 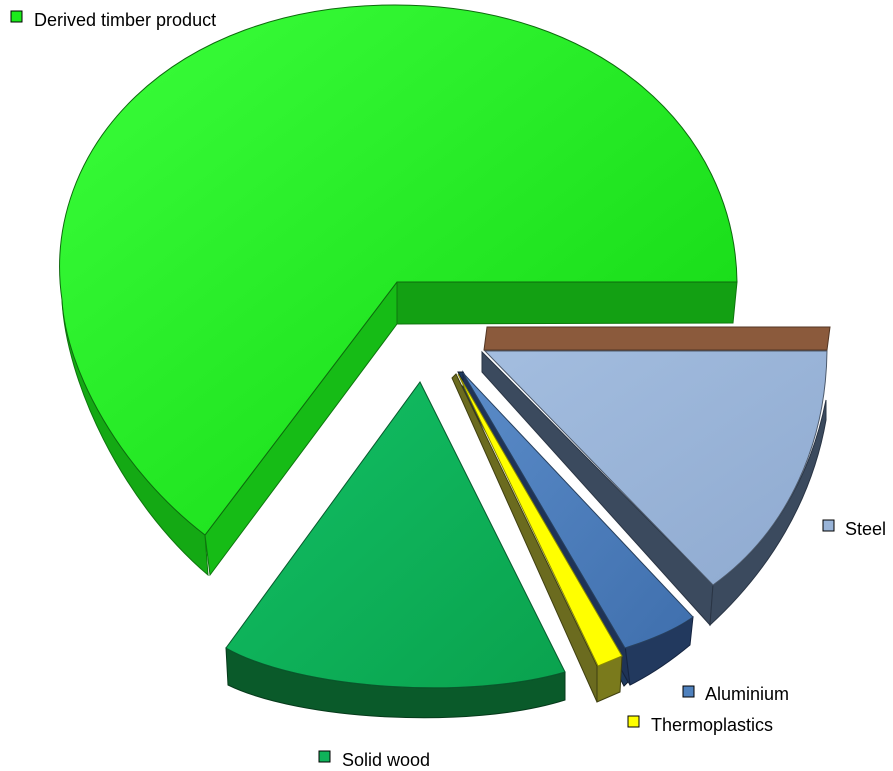 I want to click on legend-label-aluminium: Aluminium, so click(x=747, y=694).